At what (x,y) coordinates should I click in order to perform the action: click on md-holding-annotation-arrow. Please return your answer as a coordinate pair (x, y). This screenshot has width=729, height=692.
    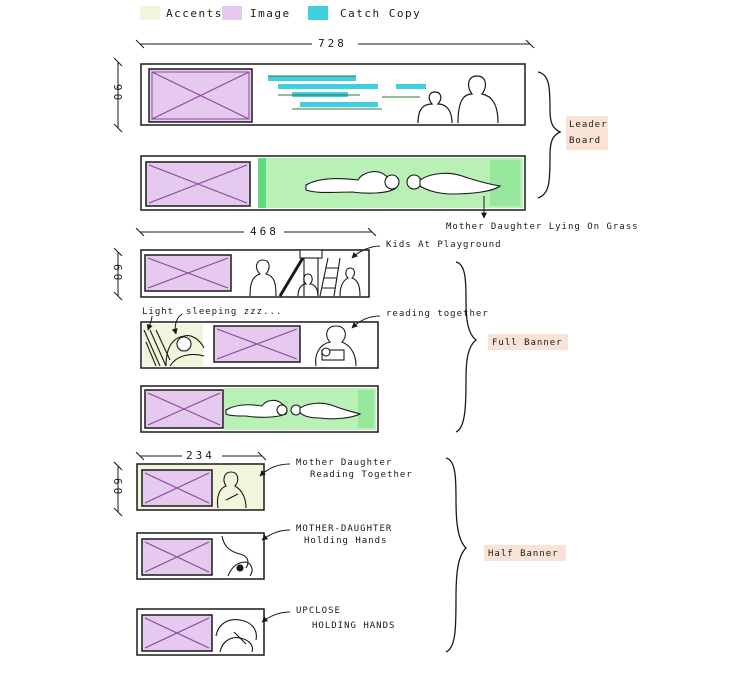
    Looking at the image, I should click on (276, 535).